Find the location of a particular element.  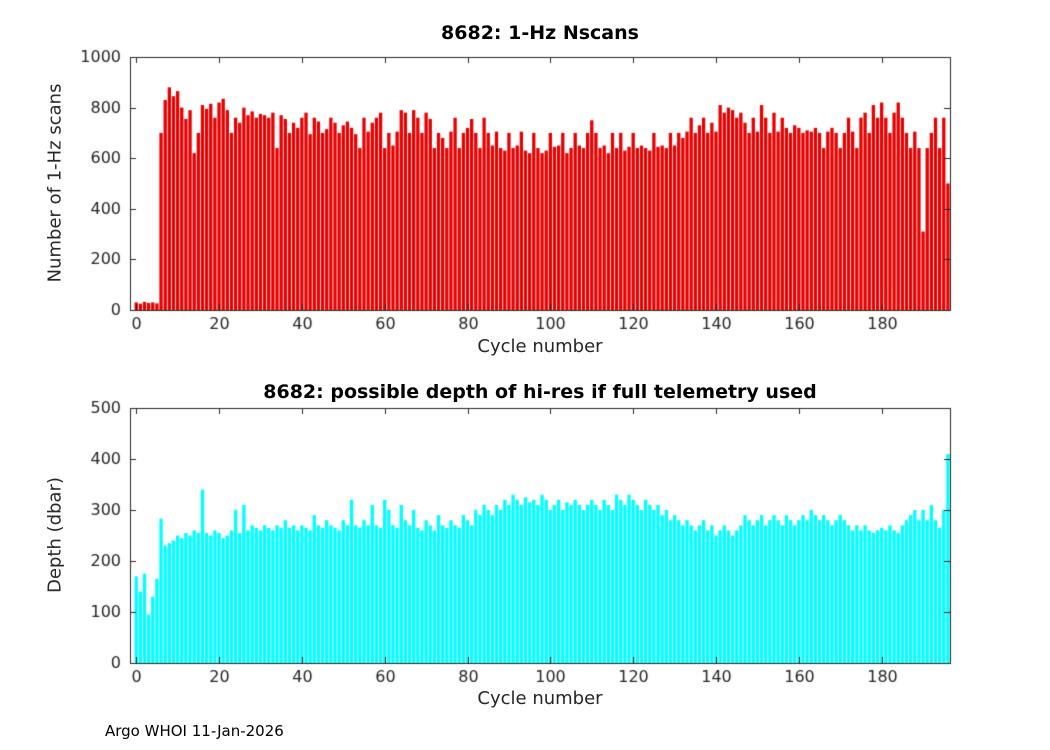

figure-footer: Argo WHOI 11-Jan-2026 is located at coordinates (194, 731).